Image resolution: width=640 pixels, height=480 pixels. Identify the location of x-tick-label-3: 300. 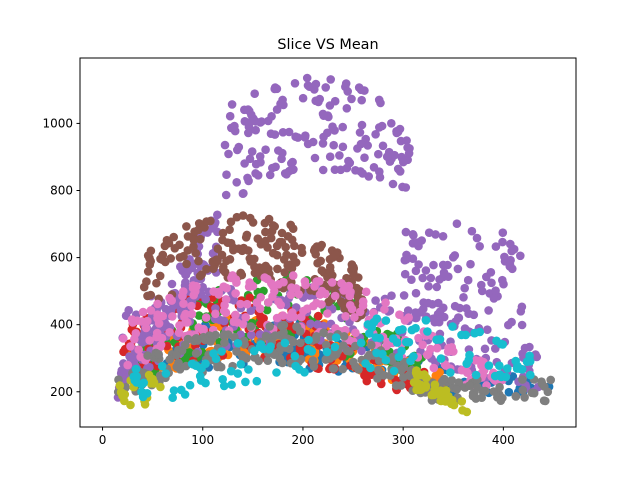
(403, 440).